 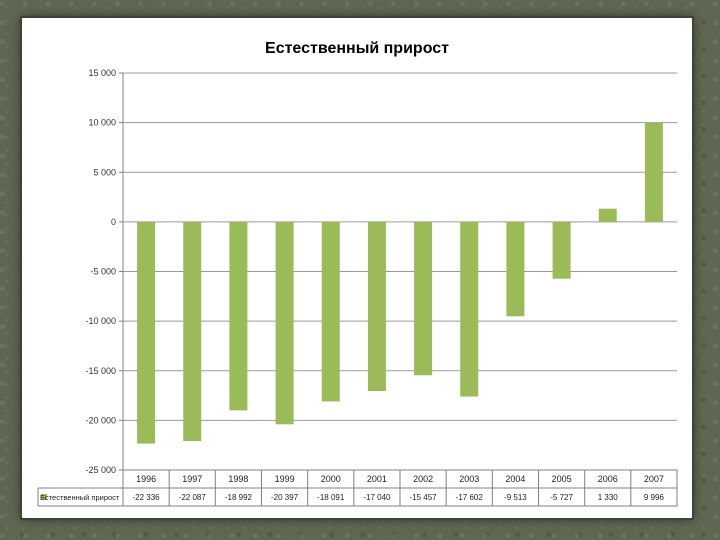 I want to click on bar-2005, so click(x=561, y=250).